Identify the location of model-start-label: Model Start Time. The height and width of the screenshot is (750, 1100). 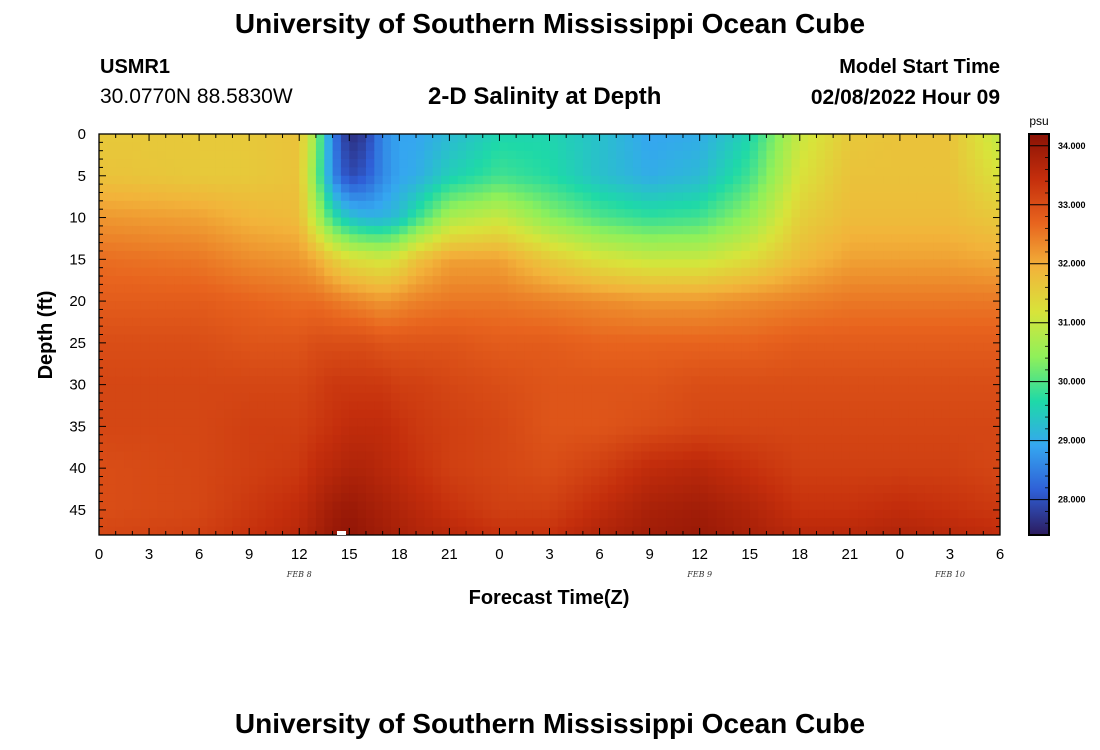
(919, 67).